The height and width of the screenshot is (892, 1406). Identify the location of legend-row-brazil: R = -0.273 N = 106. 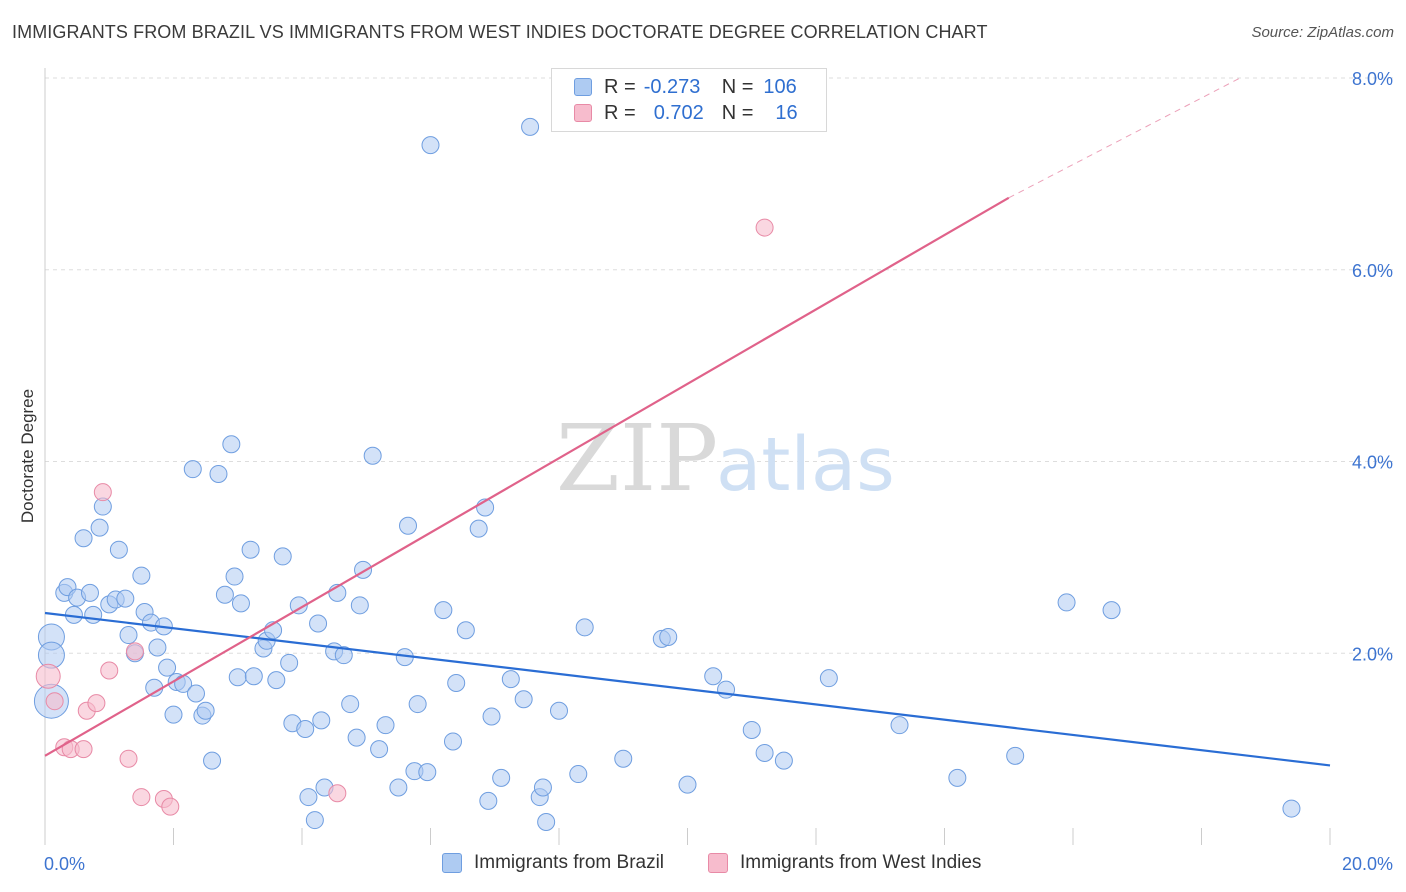
(685, 87).